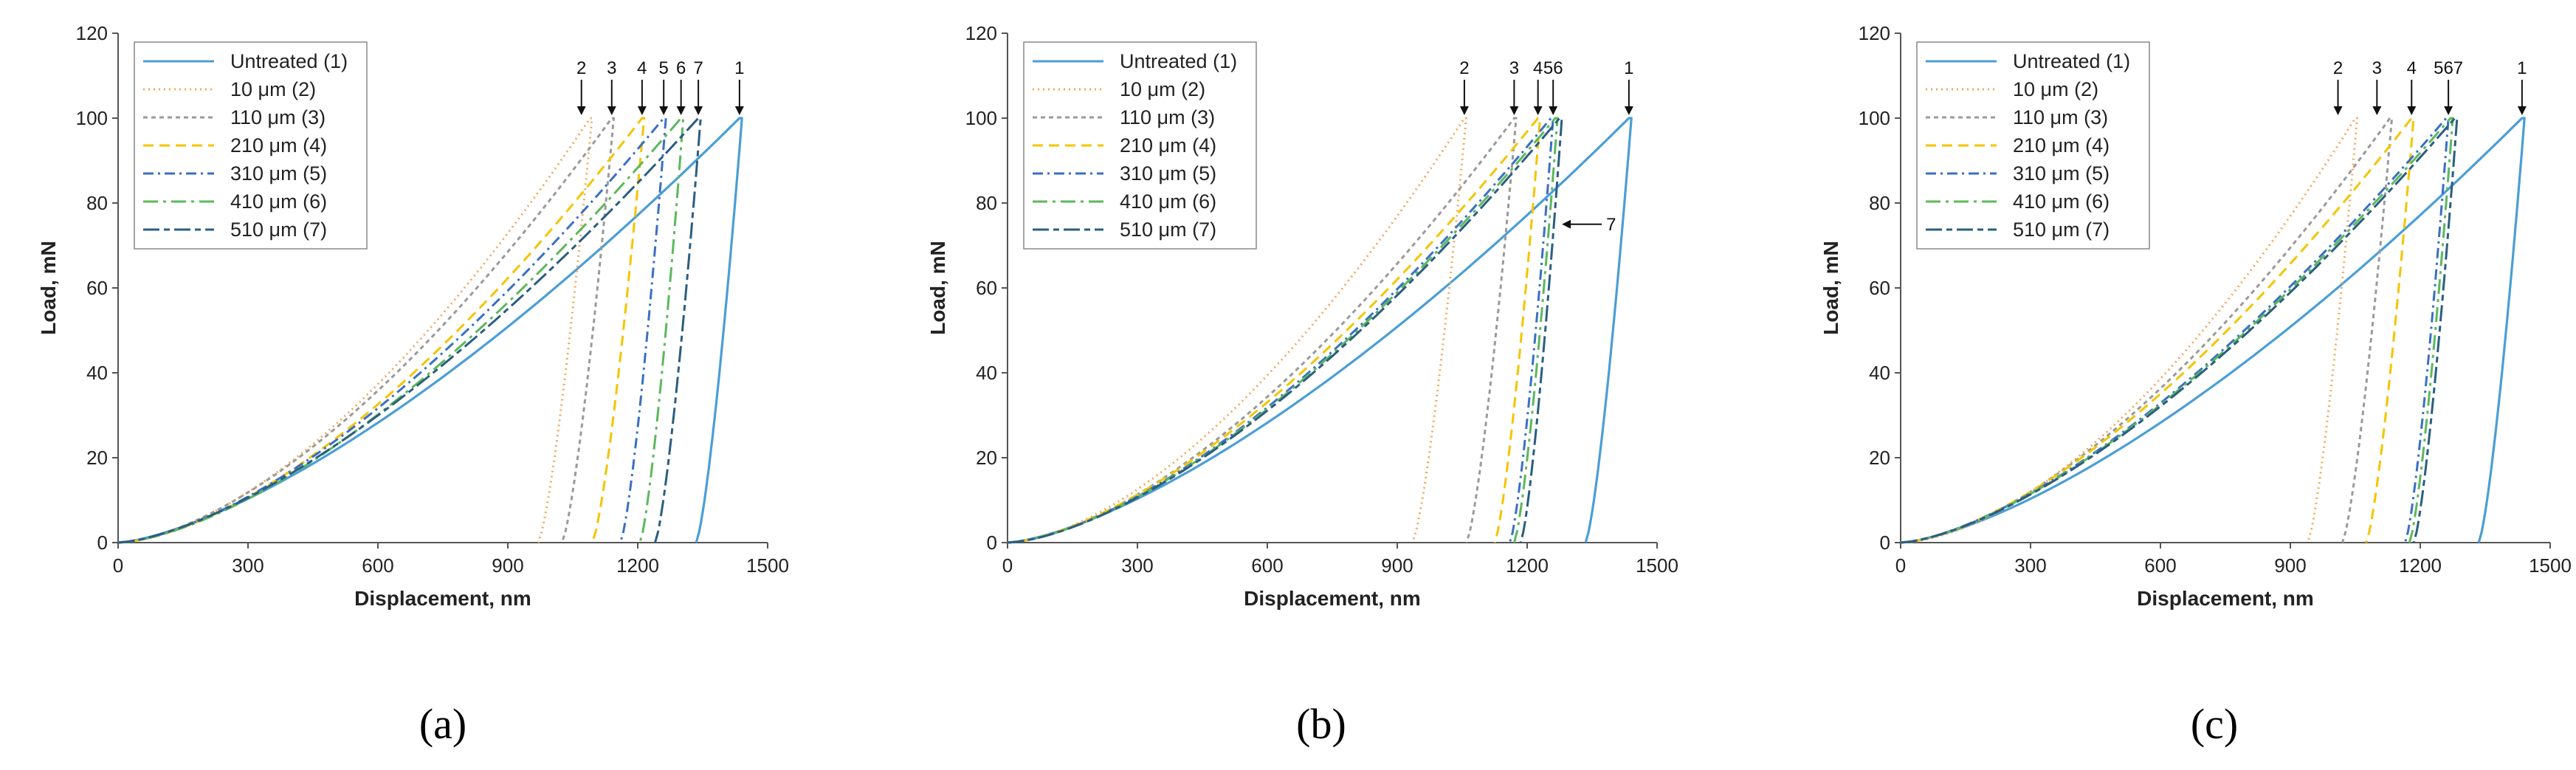 Image resolution: width=2576 pixels, height=770 pixels. I want to click on annotation-label: 7, so click(698, 68).